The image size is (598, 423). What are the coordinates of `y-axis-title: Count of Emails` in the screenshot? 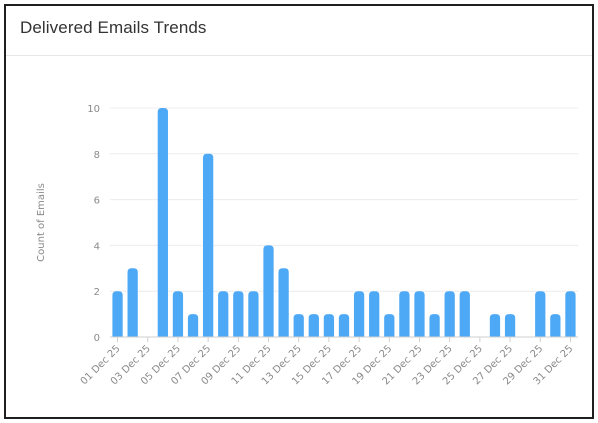 It's located at (41, 222).